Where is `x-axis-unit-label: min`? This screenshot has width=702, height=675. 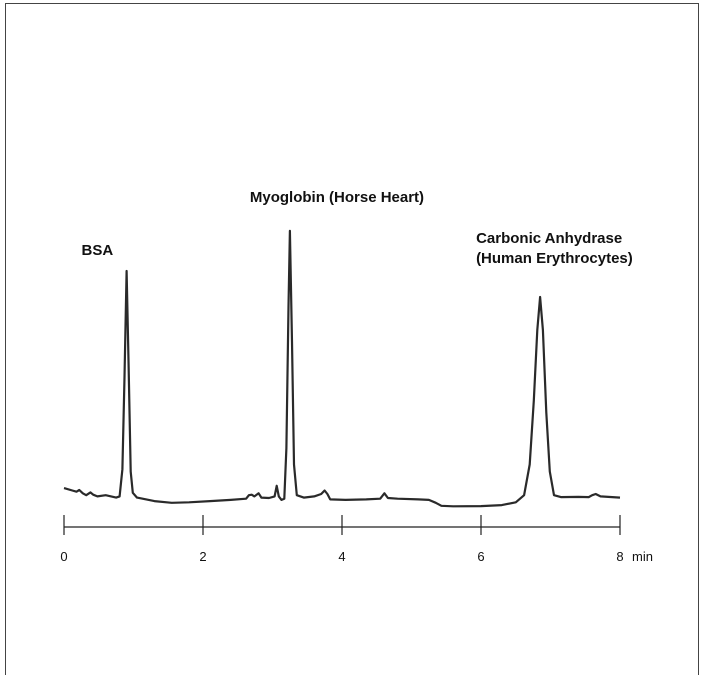 x-axis-unit-label: min is located at coordinates (642, 556).